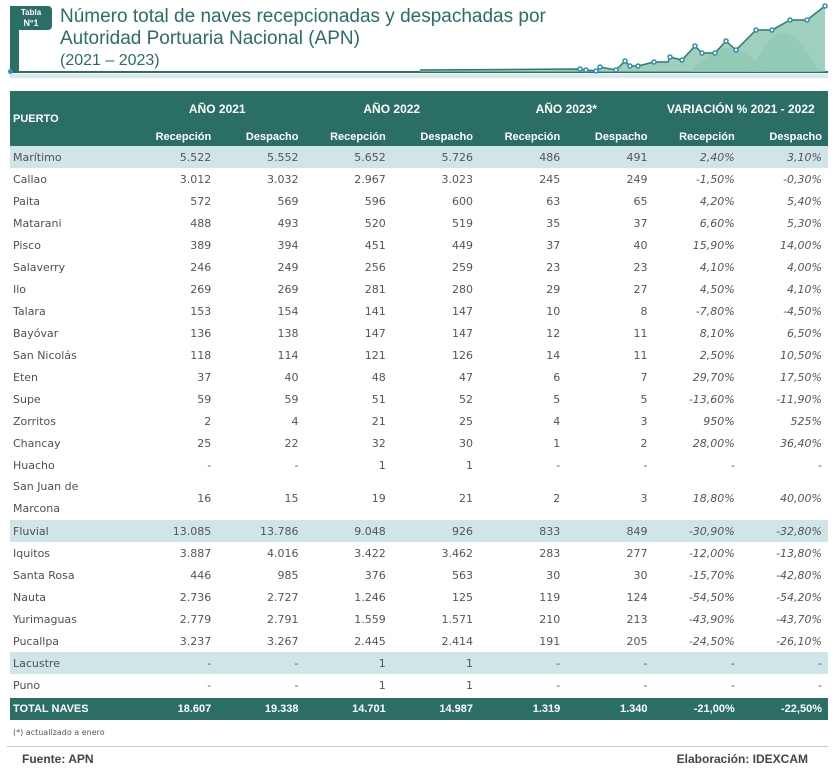 The width and height of the screenshot is (835, 770). I want to click on count-cell: 16, so click(204, 498).